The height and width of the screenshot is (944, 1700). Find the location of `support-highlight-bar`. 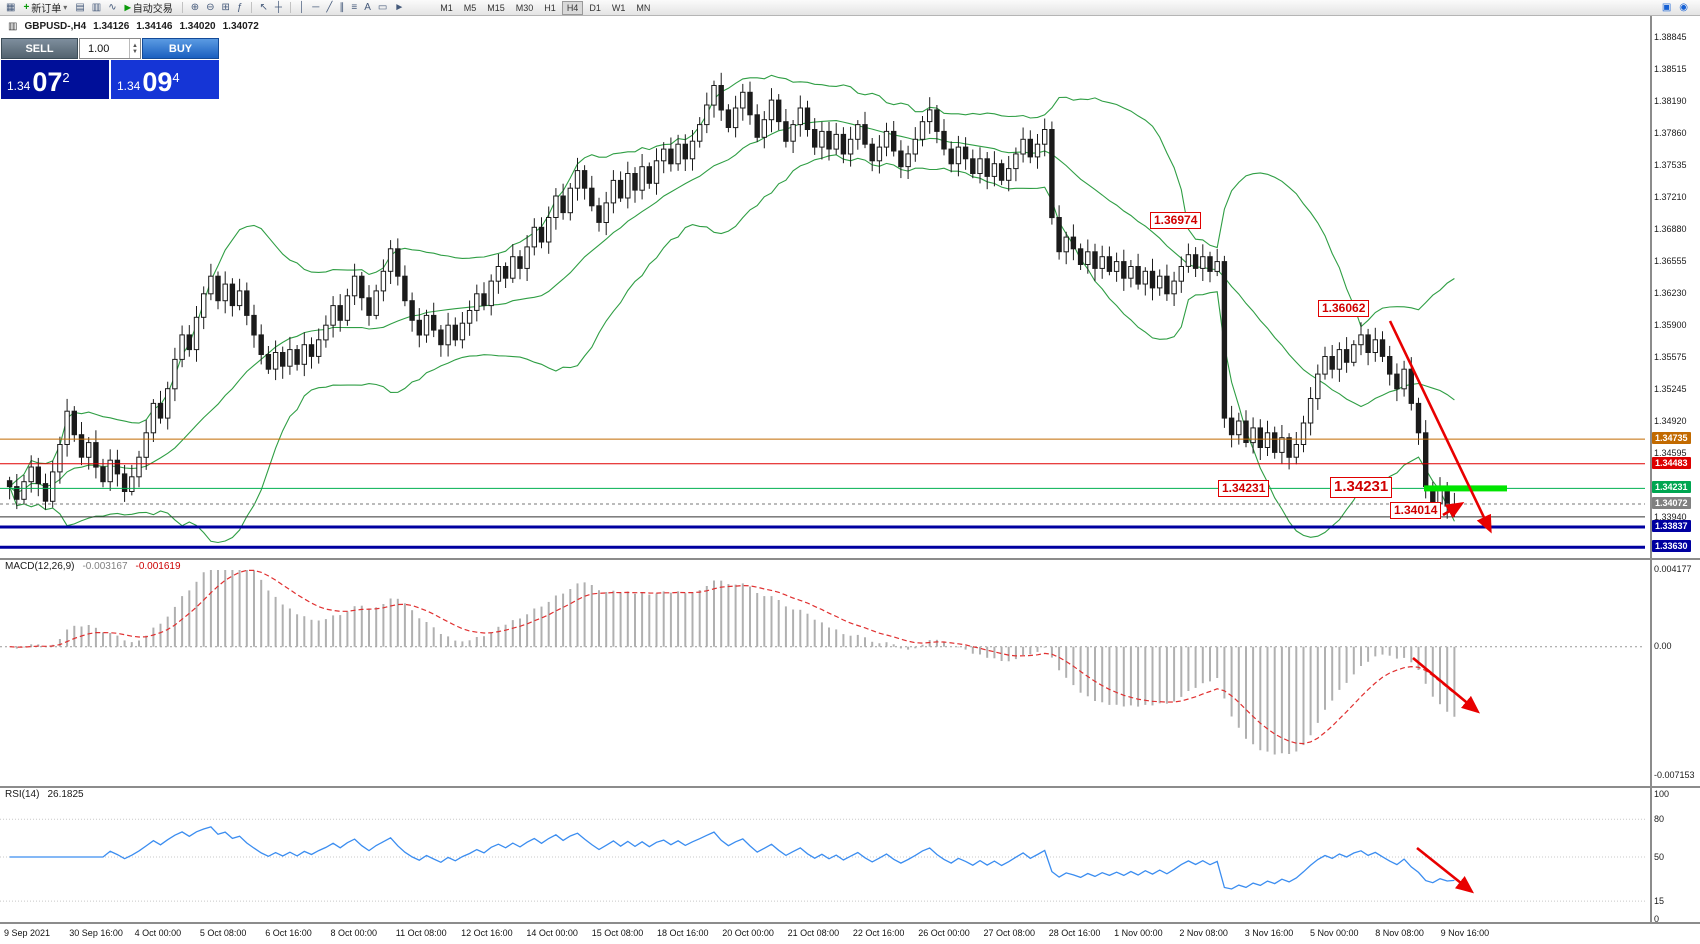

support-highlight-bar is located at coordinates (1465, 488).